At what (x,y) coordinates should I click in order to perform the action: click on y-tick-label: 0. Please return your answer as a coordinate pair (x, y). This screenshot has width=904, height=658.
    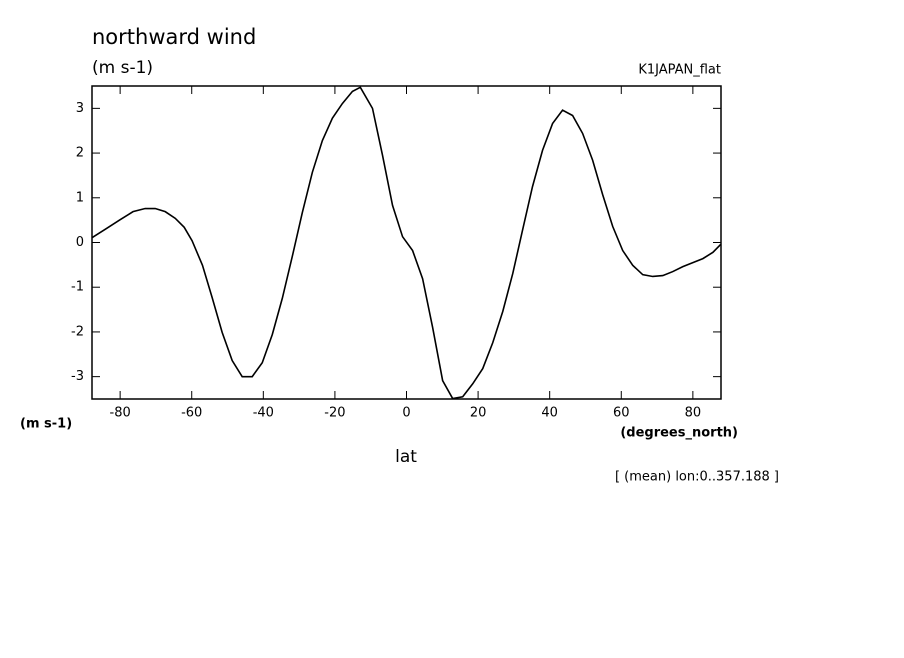
    Looking at the image, I should click on (80, 242).